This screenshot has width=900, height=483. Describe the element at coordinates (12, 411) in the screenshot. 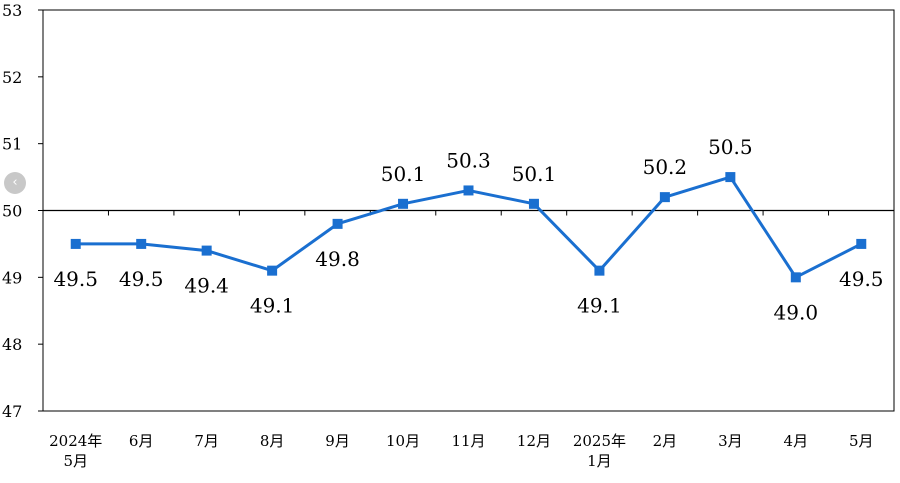

I see `y-tick-label: 47` at that location.